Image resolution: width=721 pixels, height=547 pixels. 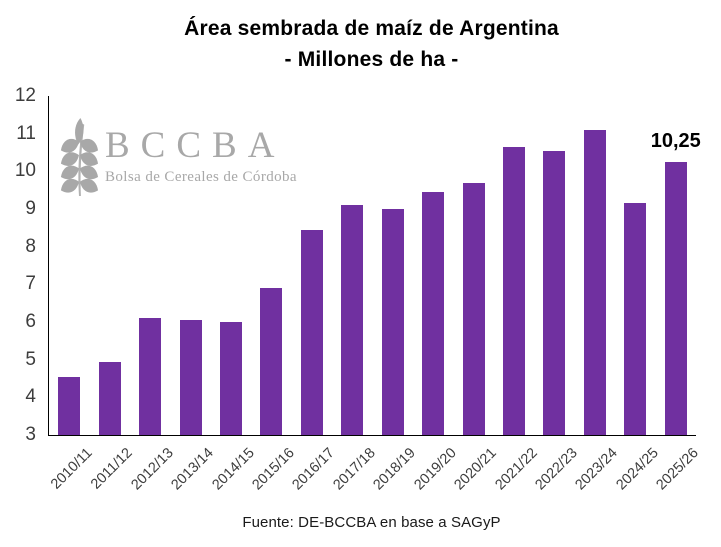 What do you see at coordinates (314, 469) in the screenshot?
I see `x-tick-label: 2016/17` at bounding box center [314, 469].